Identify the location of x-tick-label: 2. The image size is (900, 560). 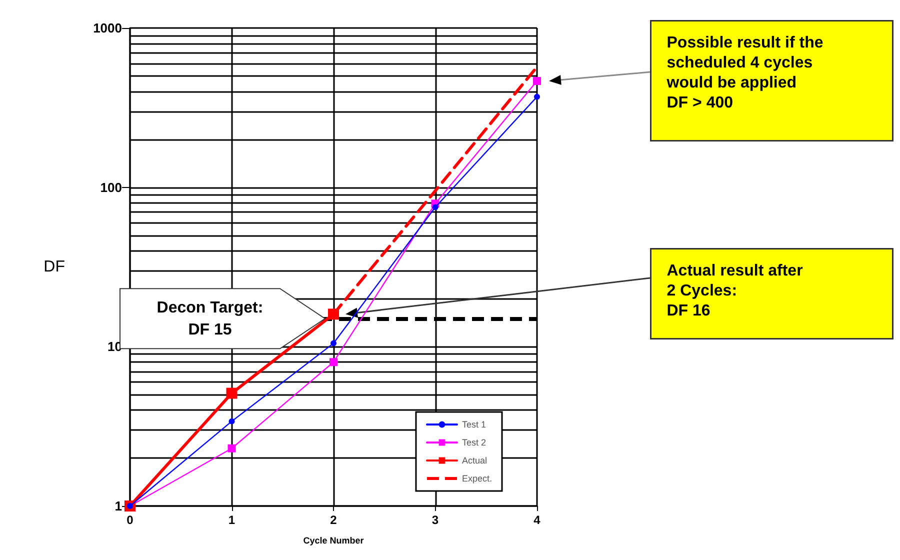
(334, 520).